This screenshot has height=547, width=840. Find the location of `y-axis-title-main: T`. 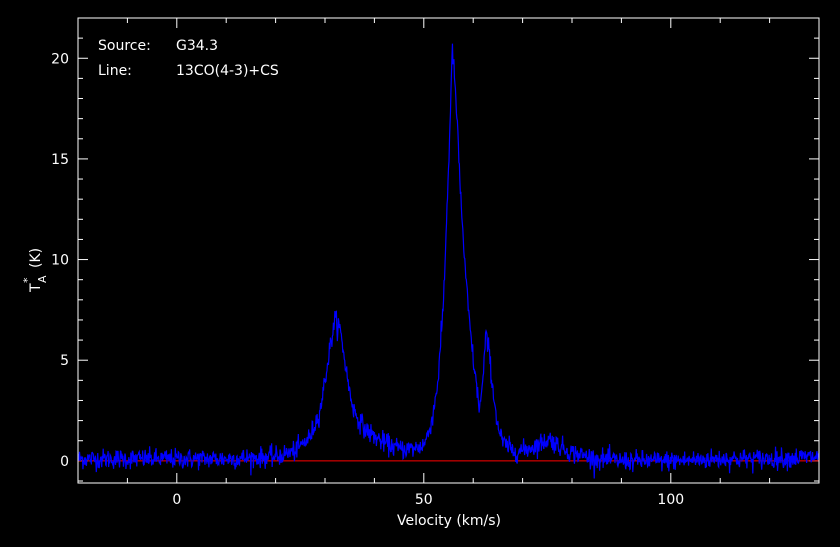

y-axis-title-main: T is located at coordinates (36, 288).